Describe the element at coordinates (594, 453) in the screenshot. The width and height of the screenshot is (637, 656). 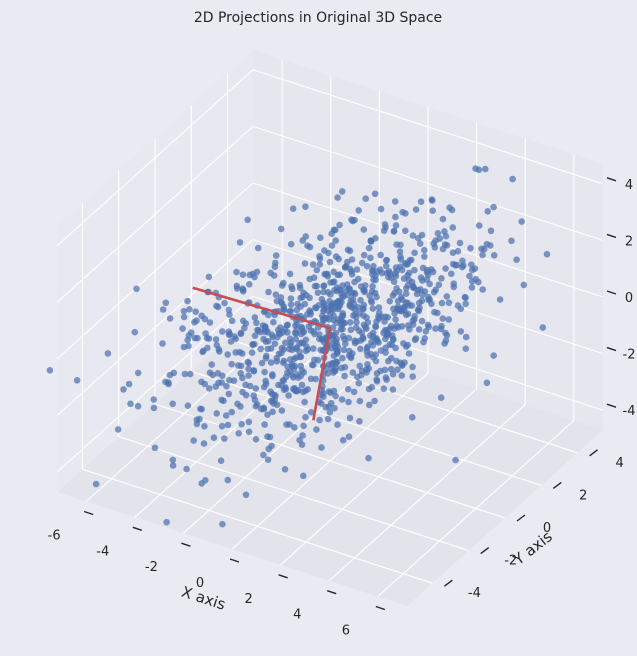
I see `y-tick-mark` at that location.